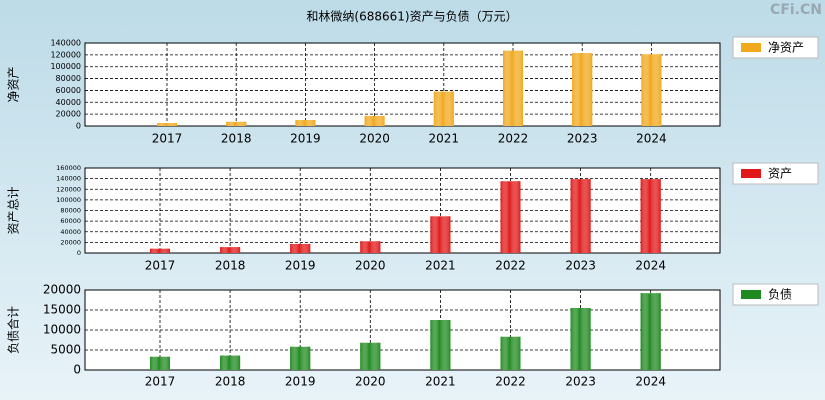 The height and width of the screenshot is (400, 825). What do you see at coordinates (780, 174) in the screenshot?
I see `legend-label: 资产` at bounding box center [780, 174].